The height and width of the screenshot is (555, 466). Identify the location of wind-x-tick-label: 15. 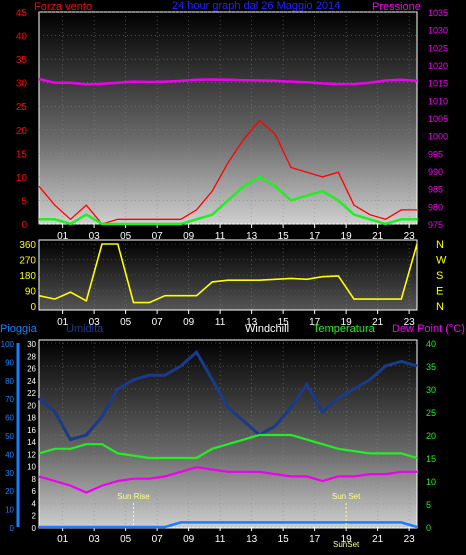
(284, 236).